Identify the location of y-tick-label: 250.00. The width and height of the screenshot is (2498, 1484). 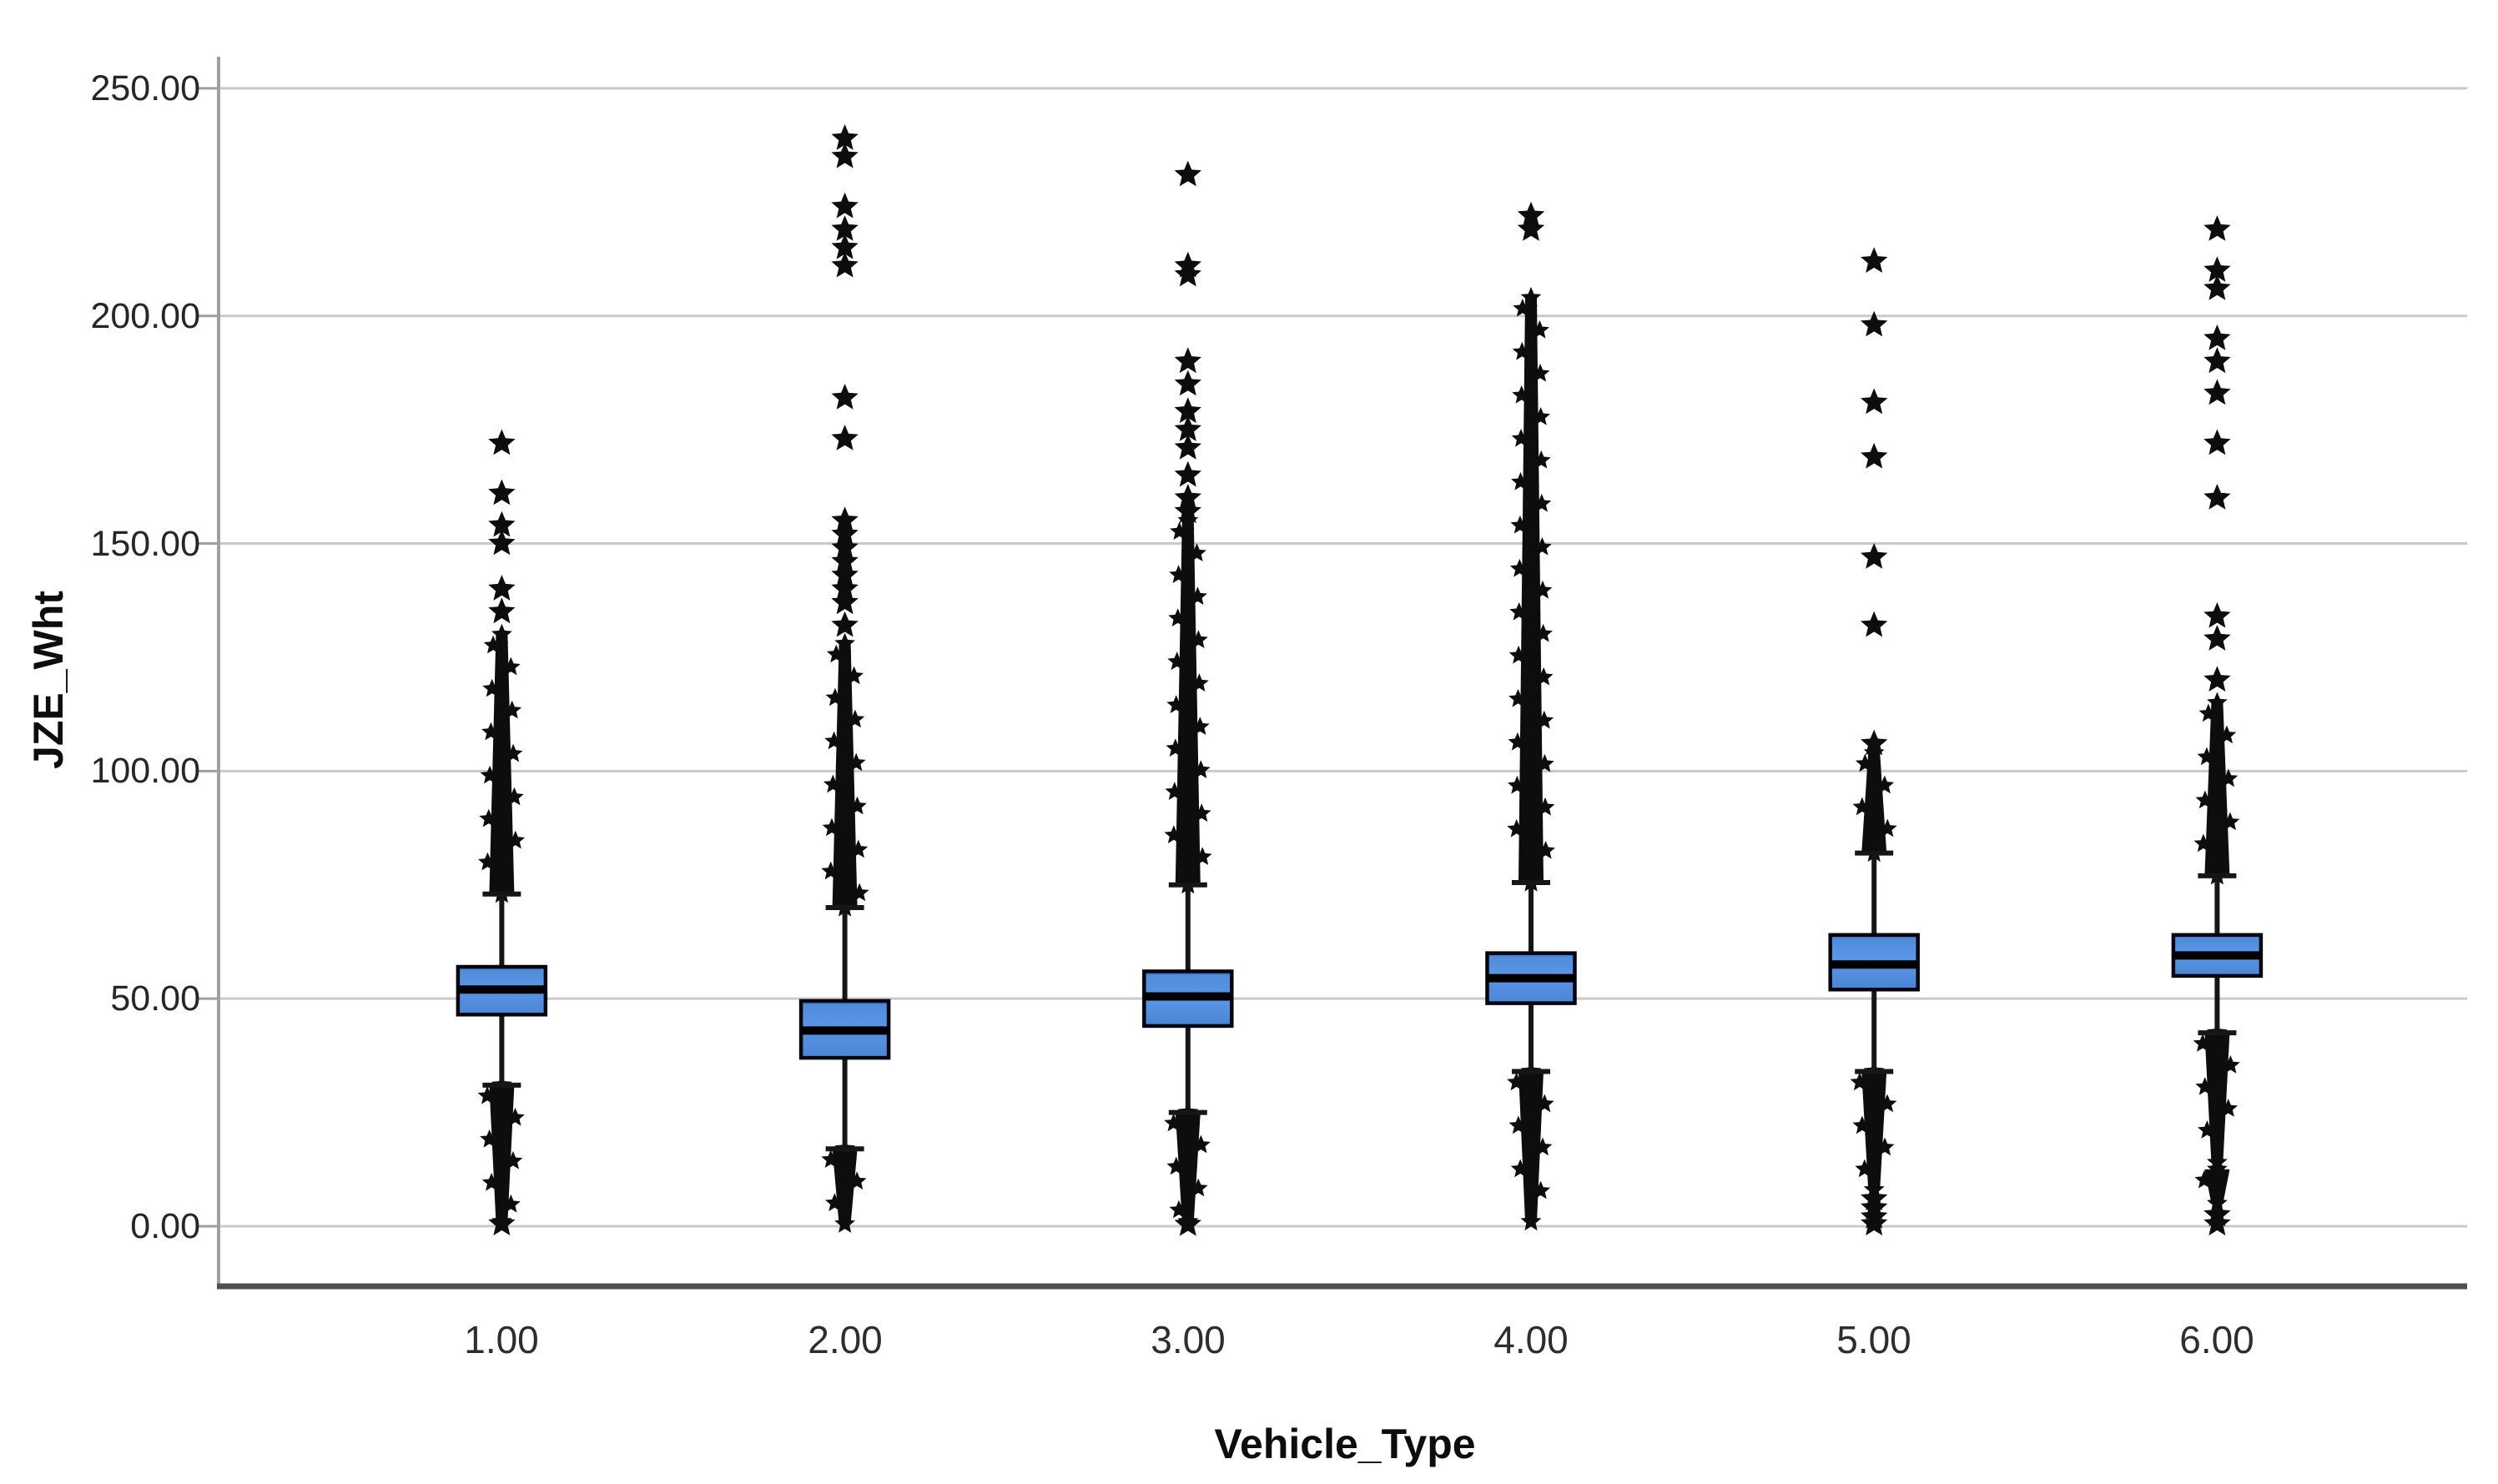
(145, 88).